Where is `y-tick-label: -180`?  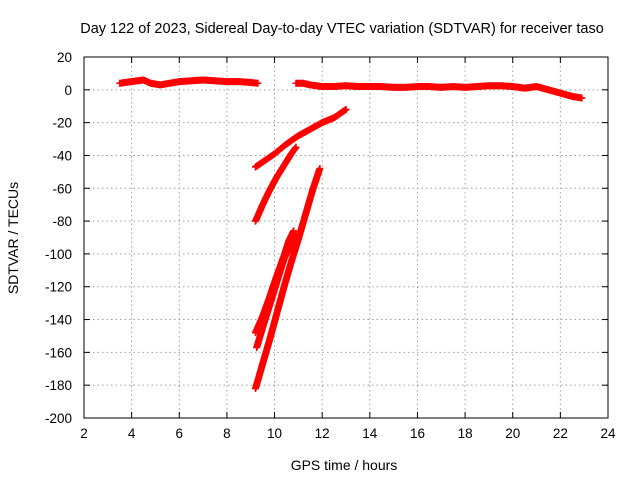 y-tick-label: -180 is located at coordinates (58, 385).